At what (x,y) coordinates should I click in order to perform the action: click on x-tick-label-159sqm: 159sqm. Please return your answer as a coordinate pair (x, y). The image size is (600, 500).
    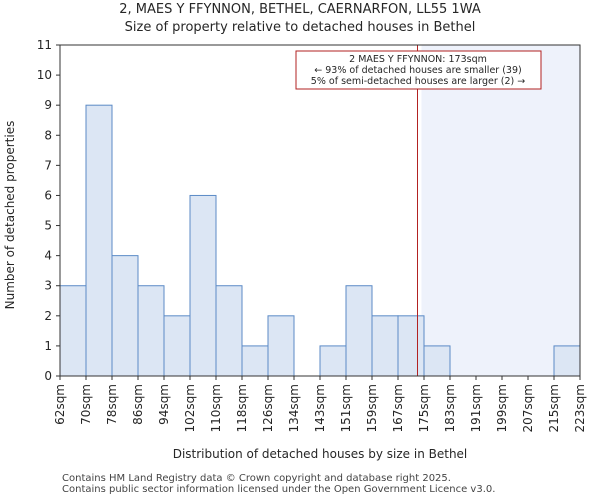
    Looking at the image, I should click on (372, 408).